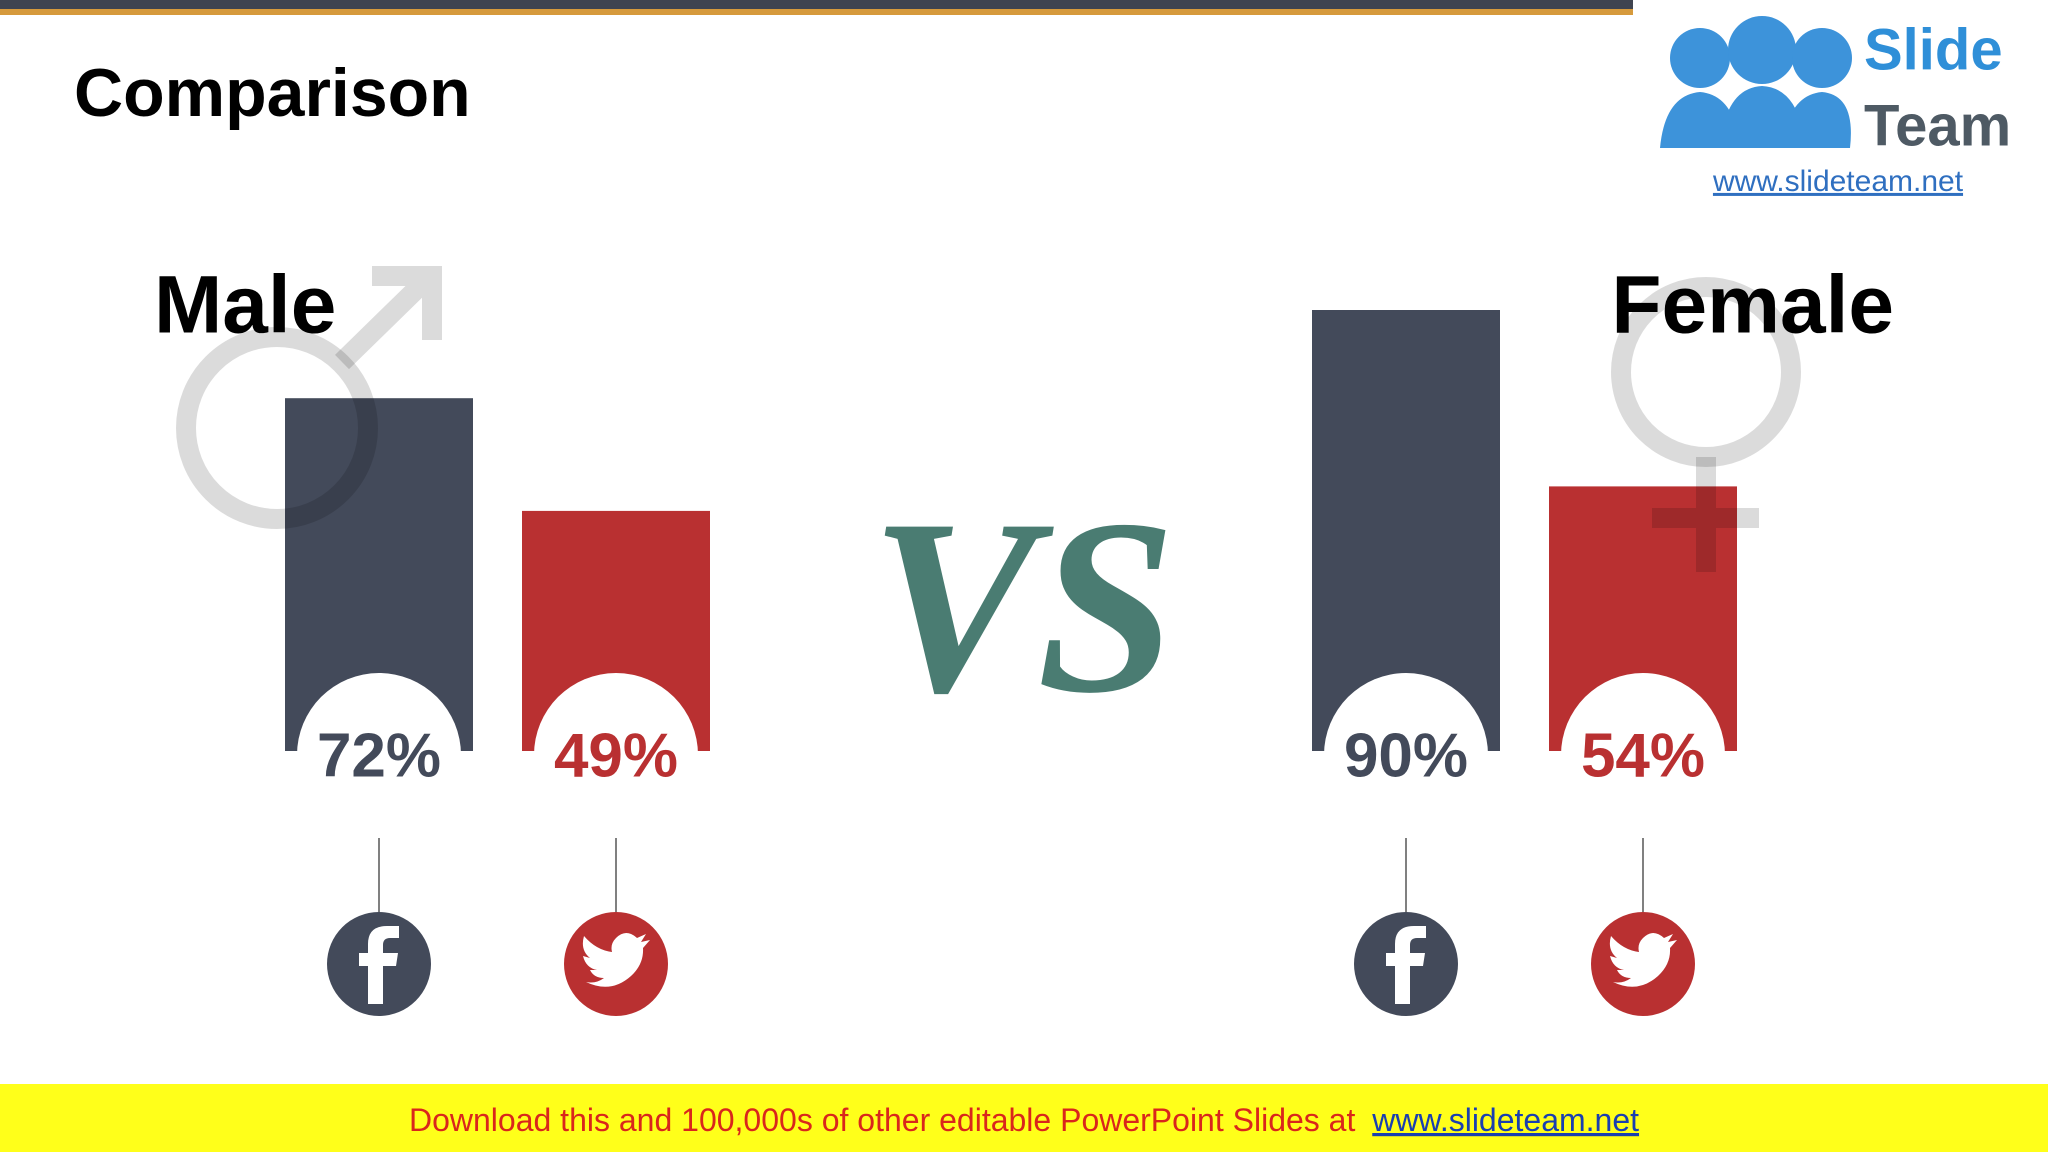 The width and height of the screenshot is (2048, 1157). What do you see at coordinates (277, 428) in the screenshot?
I see `male-symbol-circle` at bounding box center [277, 428].